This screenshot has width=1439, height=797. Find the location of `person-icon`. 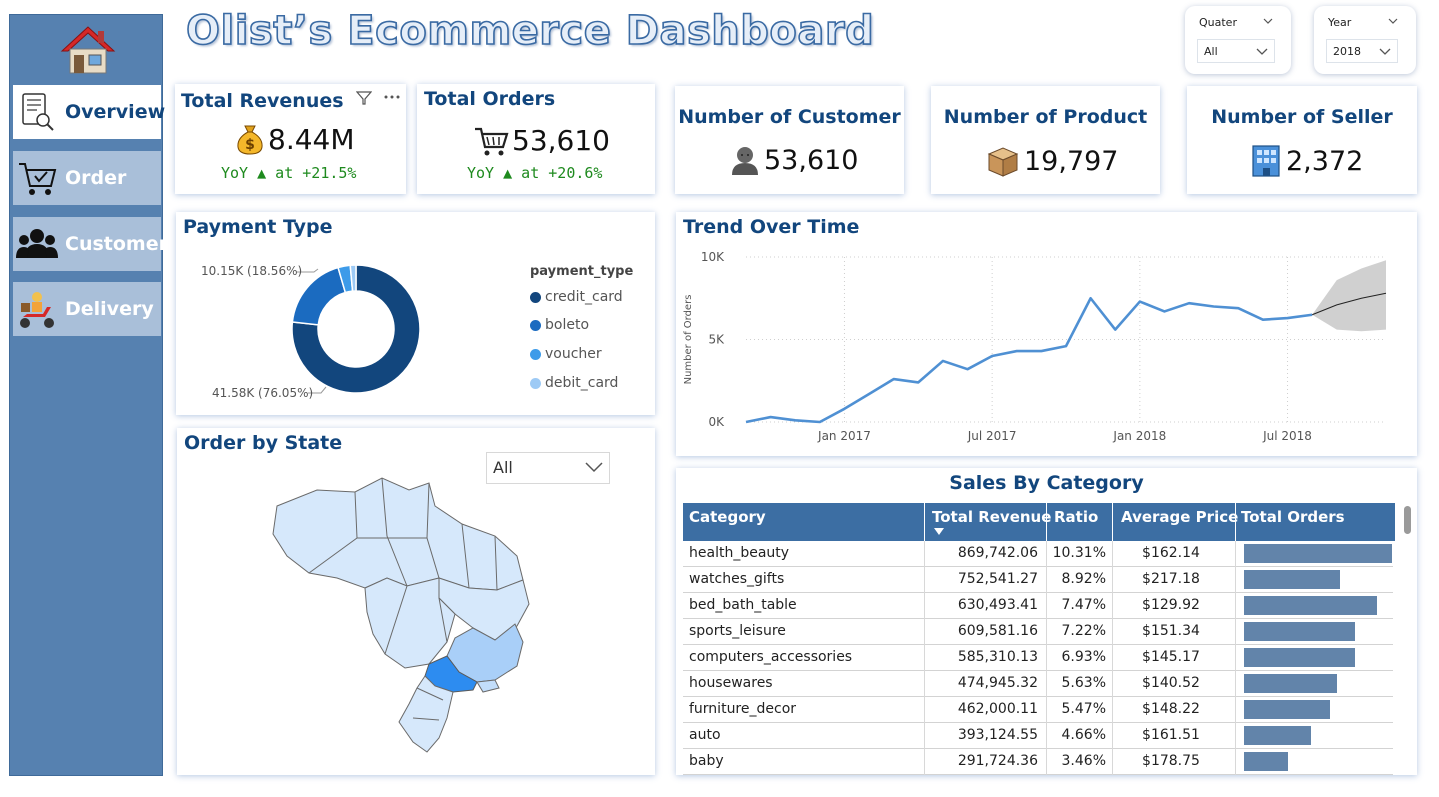

person-icon is located at coordinates (745, 161).